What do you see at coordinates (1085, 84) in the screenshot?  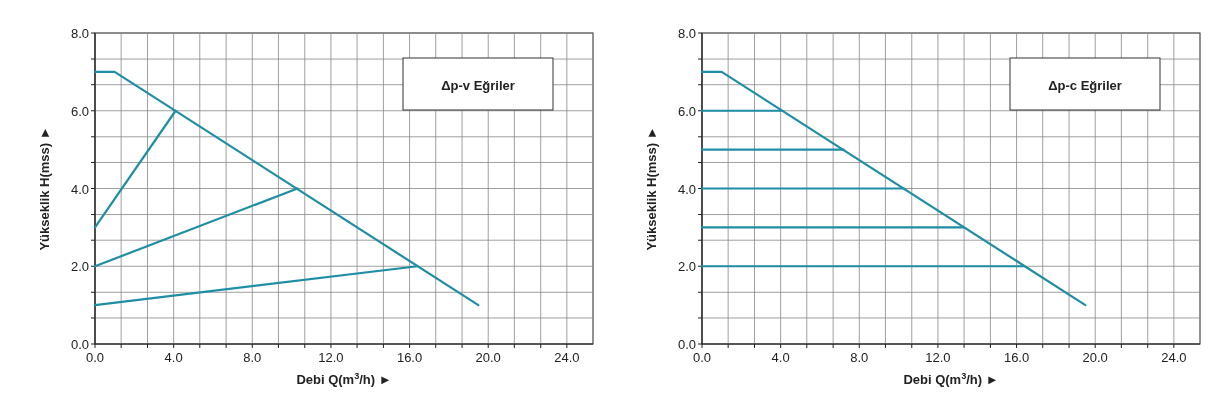 I see `title-box: Δp-c Eğriler` at bounding box center [1085, 84].